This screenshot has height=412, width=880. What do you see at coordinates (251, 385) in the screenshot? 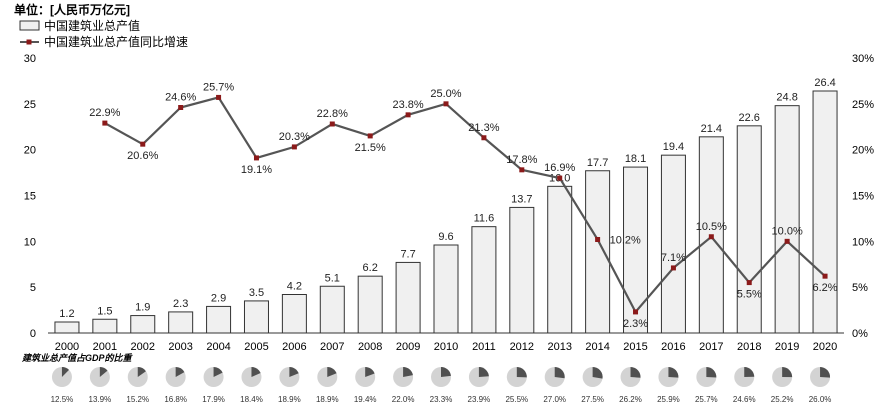
I see `gdp-share-pie-2005: 18.4%` at bounding box center [251, 385].